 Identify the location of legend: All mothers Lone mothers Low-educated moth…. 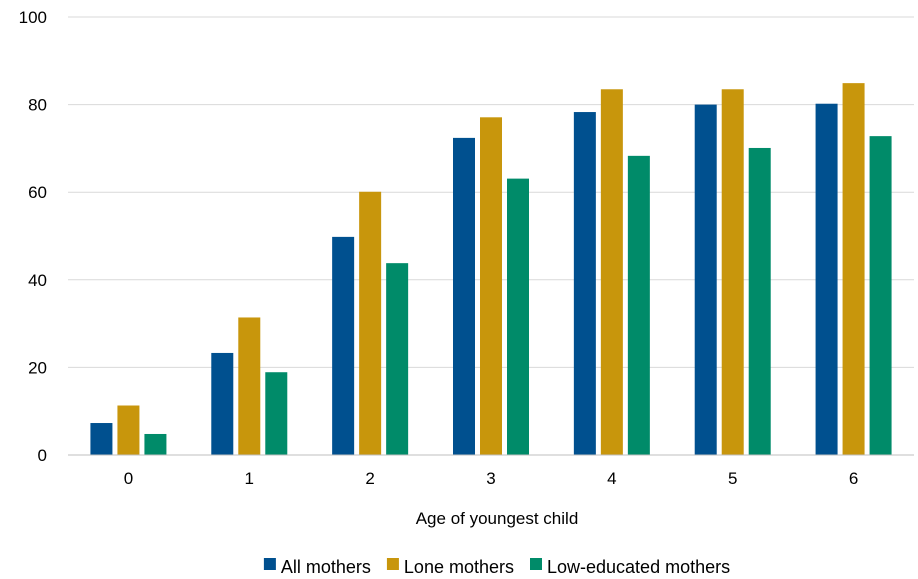
(496, 567).